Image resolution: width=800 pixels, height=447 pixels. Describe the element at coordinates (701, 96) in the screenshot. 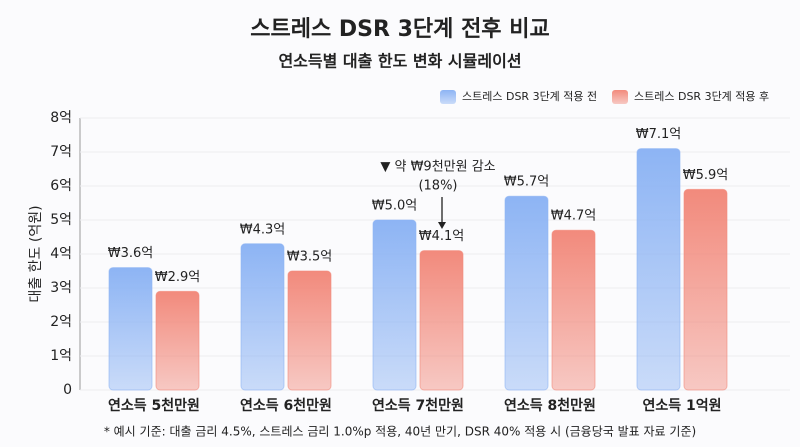

I see `legend-label: 스트레스 DSR 3단계 적용 후` at that location.